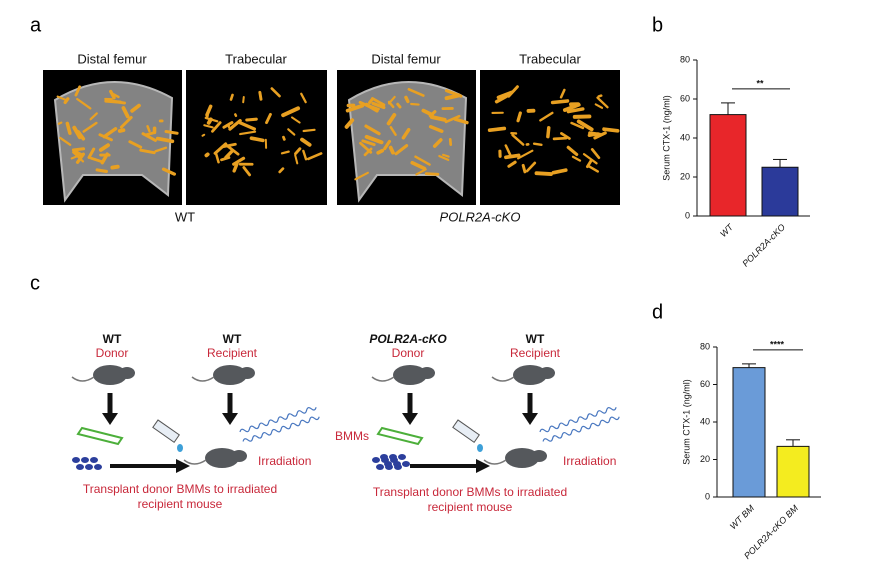 The image size is (883, 585). I want to click on x-tick-label: POLR2A-cKO, so click(763, 245).